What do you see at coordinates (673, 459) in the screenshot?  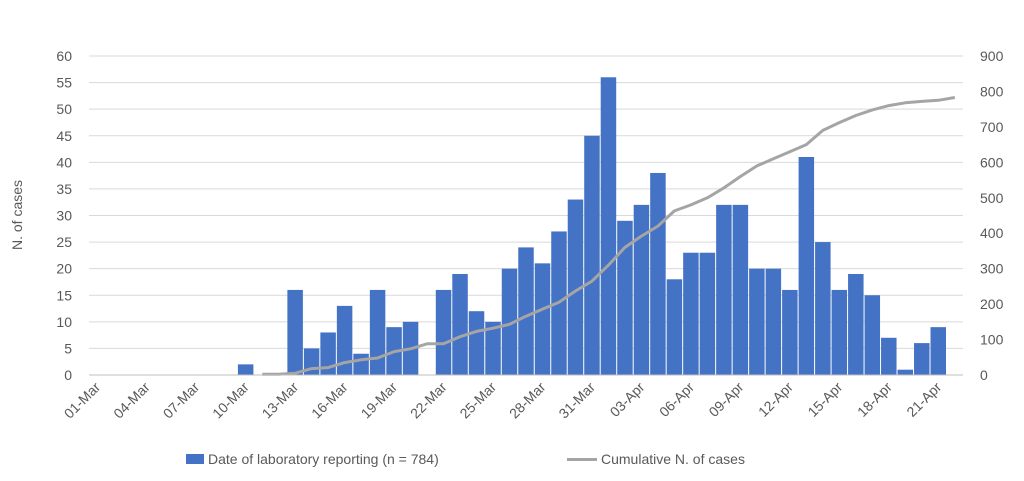 I see `legend-line-label: Cumulative N. of cases` at bounding box center [673, 459].